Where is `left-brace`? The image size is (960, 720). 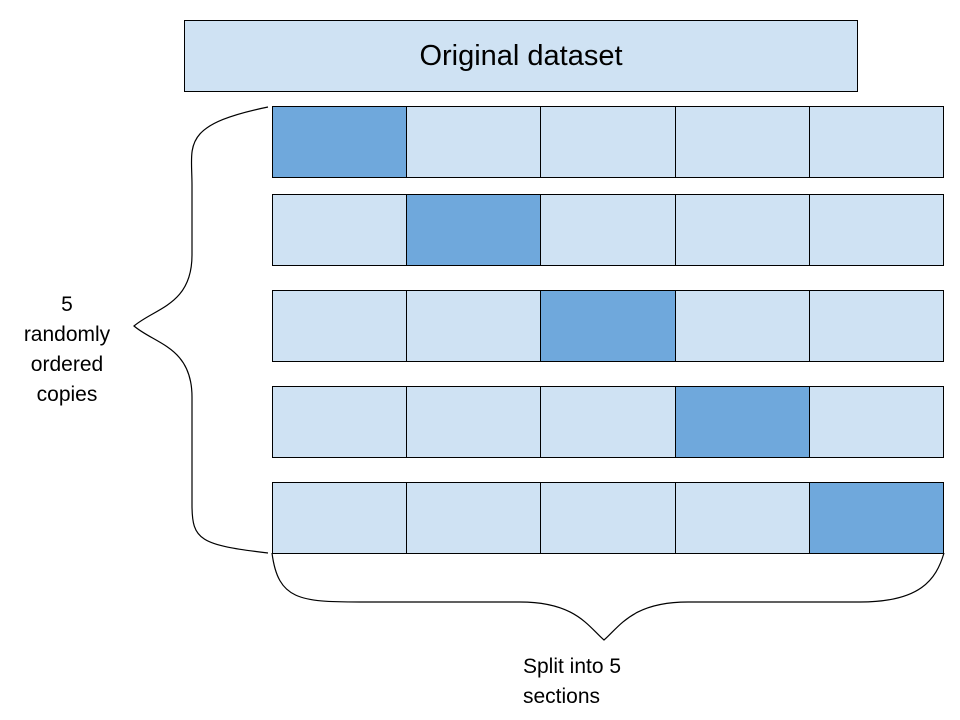 left-brace is located at coordinates (201, 330).